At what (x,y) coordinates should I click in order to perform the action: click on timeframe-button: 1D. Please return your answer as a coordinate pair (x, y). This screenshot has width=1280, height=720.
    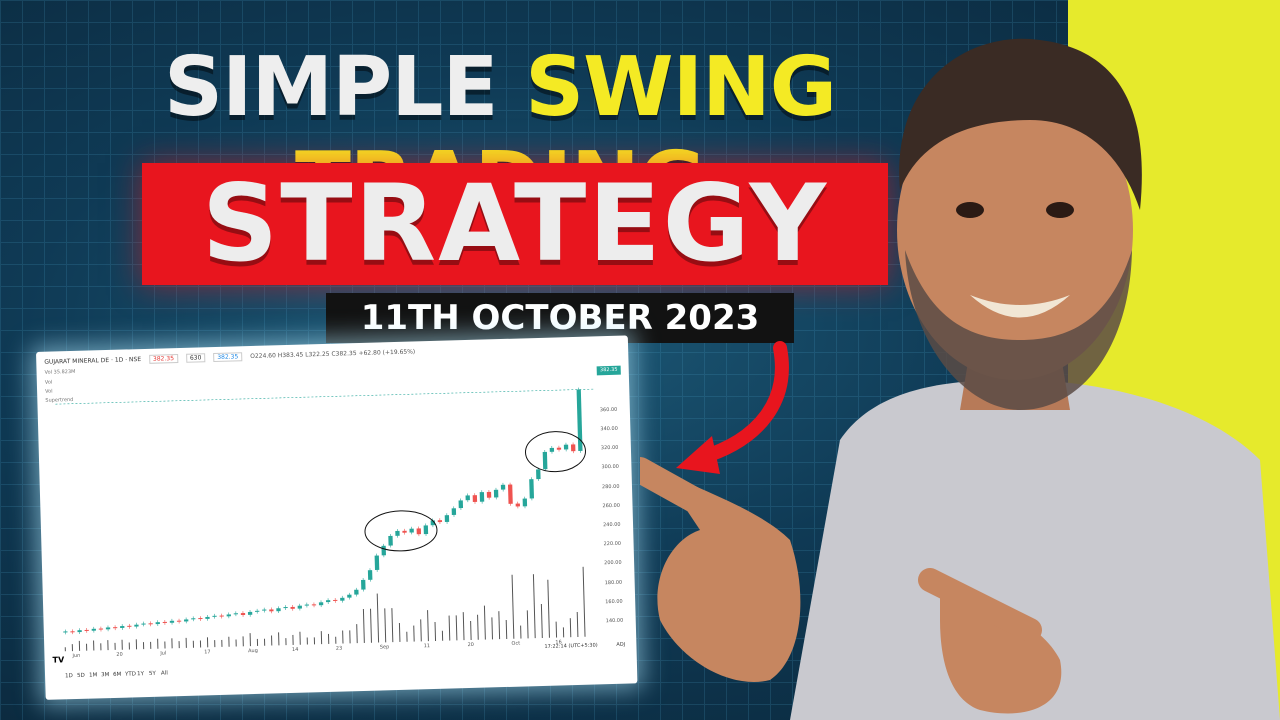
    Looking at the image, I should click on (68, 676).